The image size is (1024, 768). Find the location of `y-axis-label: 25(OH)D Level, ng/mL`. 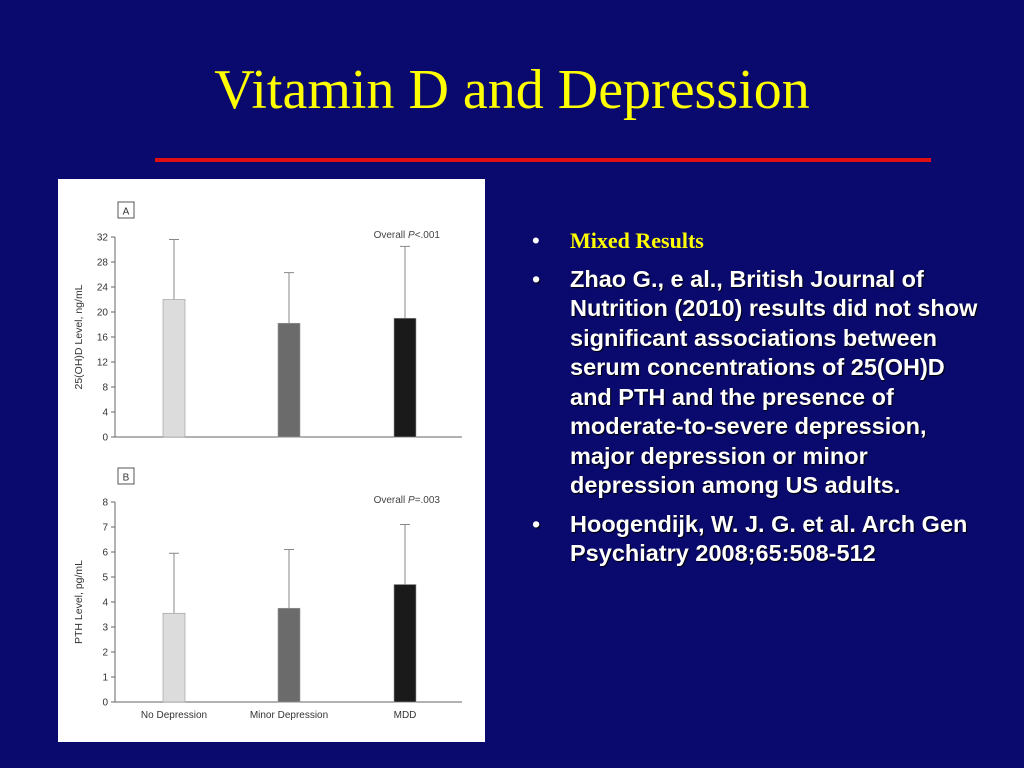

y-axis-label: 25(OH)D Level, ng/mL is located at coordinates (79, 336).